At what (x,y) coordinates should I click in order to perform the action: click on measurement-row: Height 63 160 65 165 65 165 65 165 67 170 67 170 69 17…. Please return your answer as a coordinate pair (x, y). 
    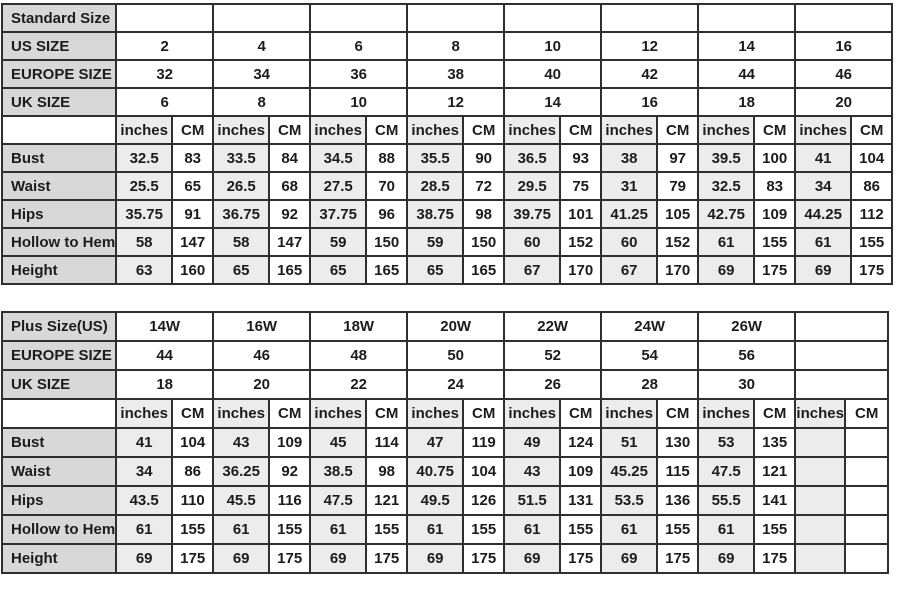
    Looking at the image, I should click on (447, 270).